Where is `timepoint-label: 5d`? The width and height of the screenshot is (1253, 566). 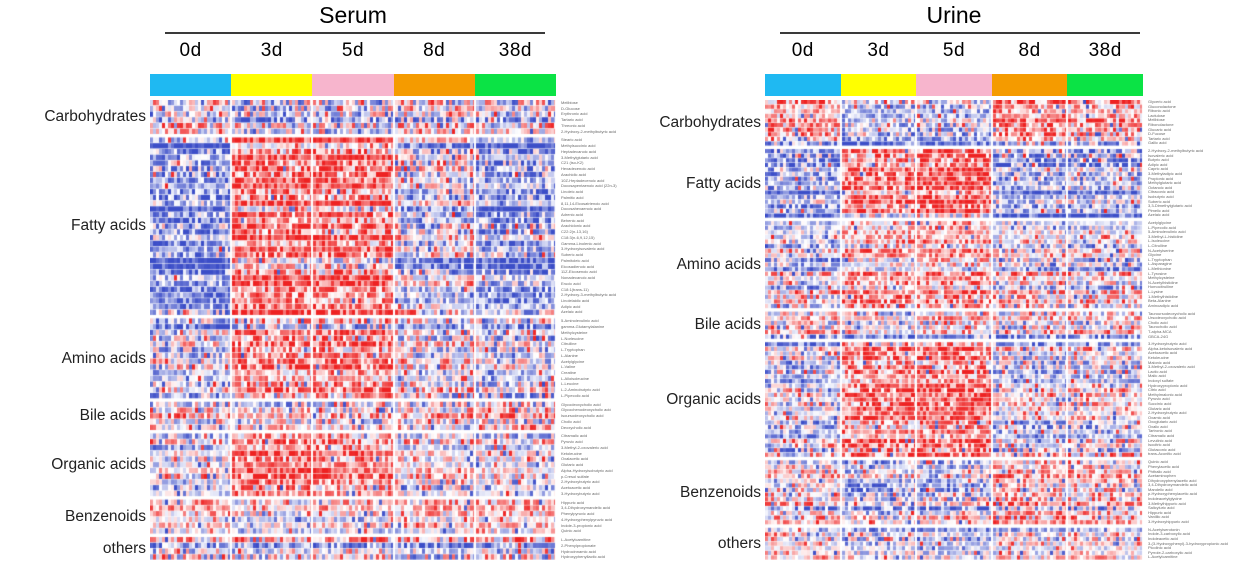 timepoint-label: 5d is located at coordinates (954, 50).